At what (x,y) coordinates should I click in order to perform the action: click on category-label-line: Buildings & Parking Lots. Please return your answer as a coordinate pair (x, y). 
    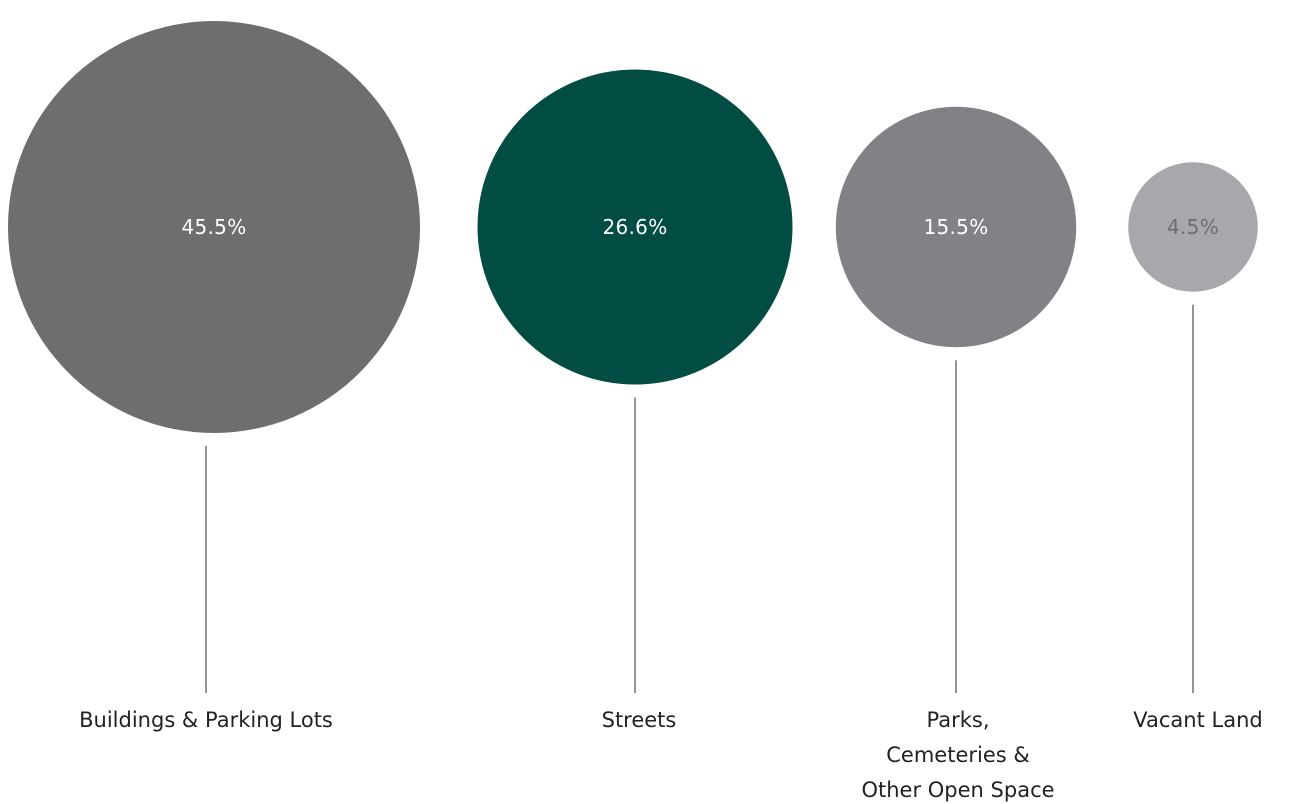
    Looking at the image, I should click on (206, 720).